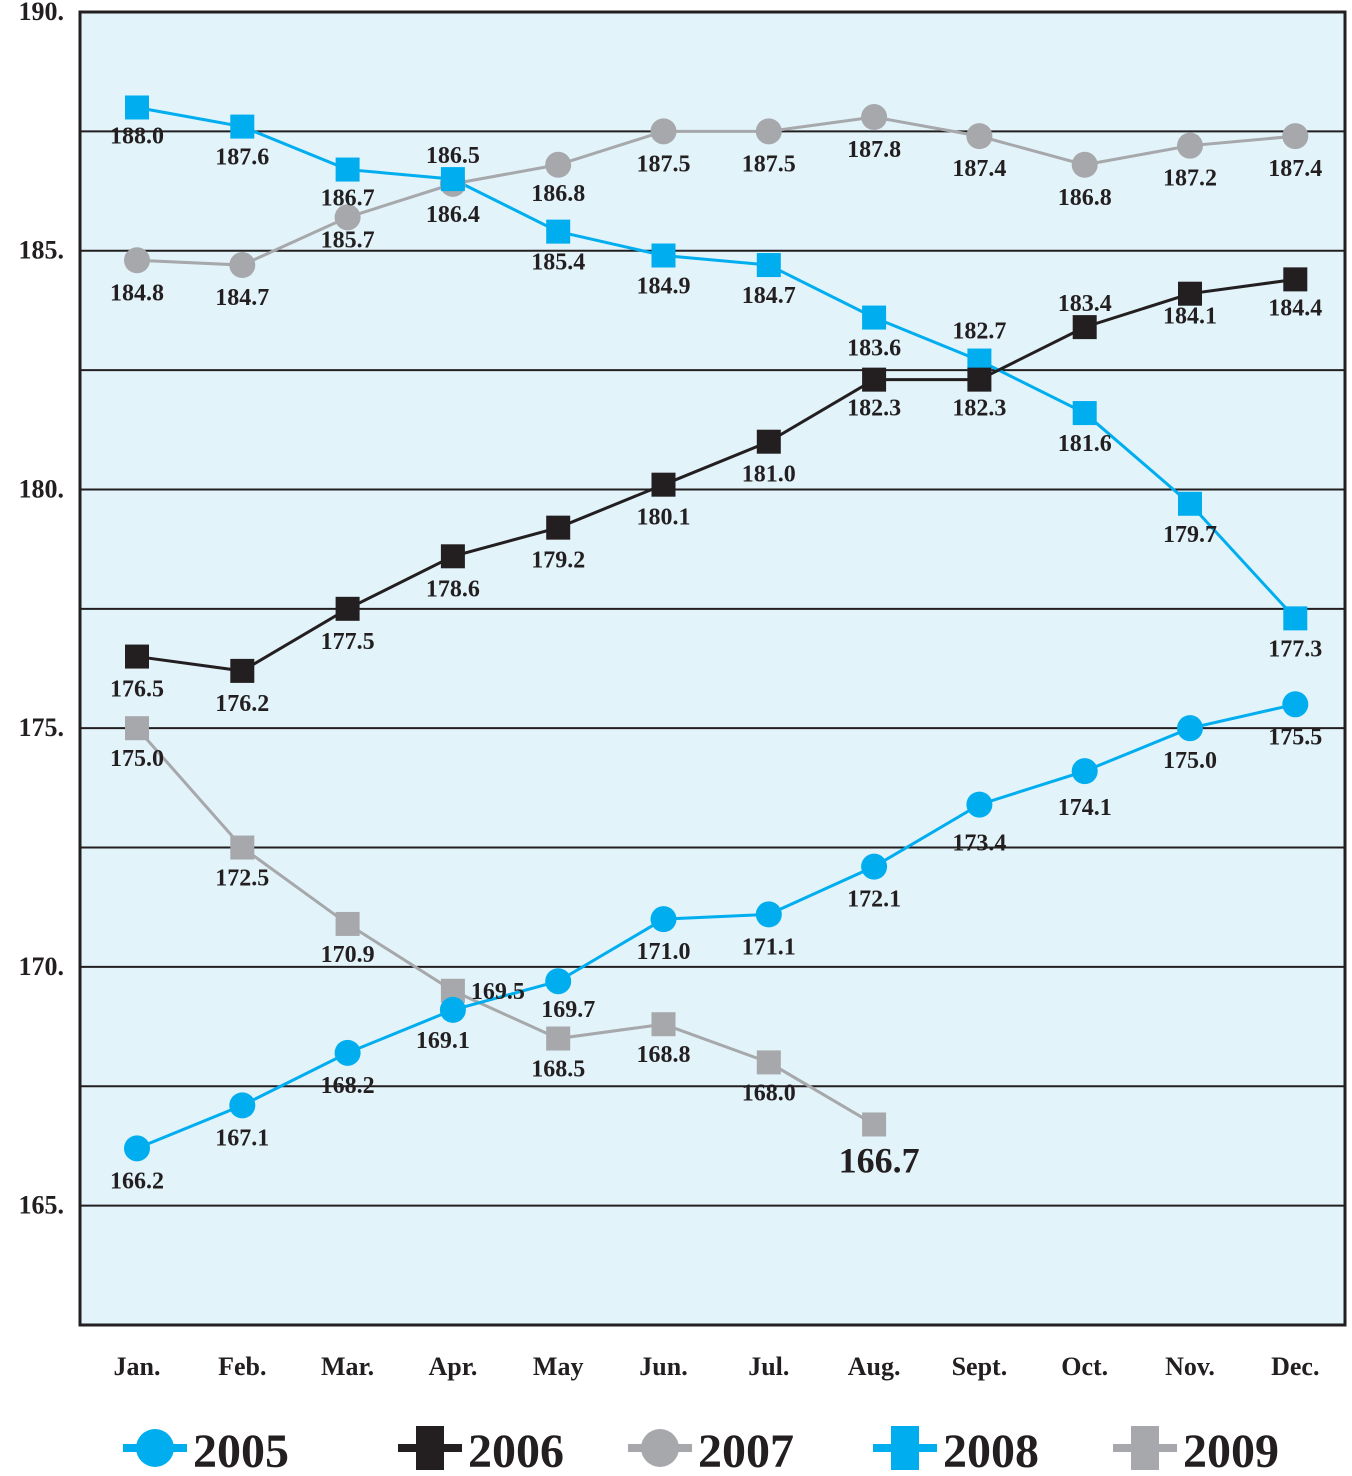 This screenshot has width=1352, height=1476. Describe the element at coordinates (663, 1366) in the screenshot. I see `x-tick-label: Jun.` at that location.